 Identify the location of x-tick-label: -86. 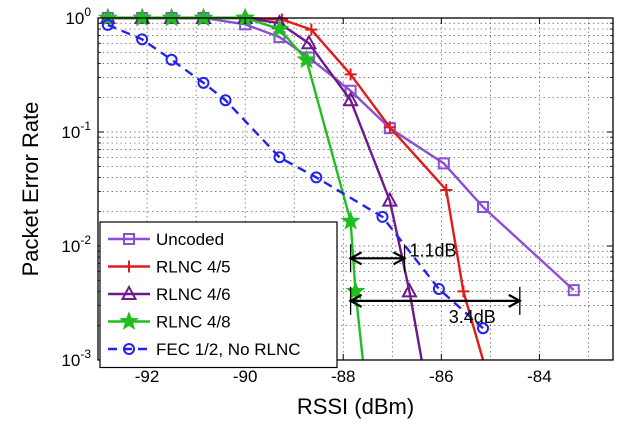
(441, 376).